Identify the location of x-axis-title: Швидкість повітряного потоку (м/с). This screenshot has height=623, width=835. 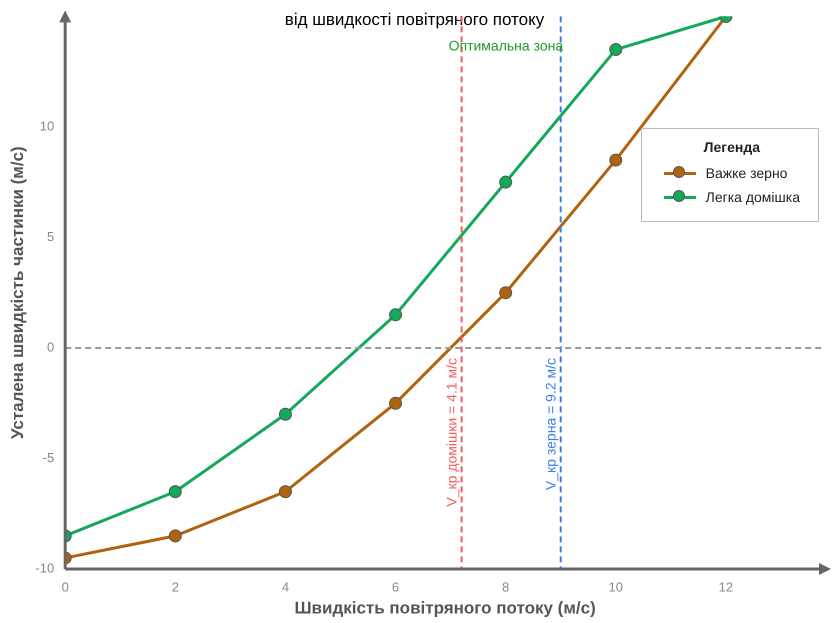
(445, 608).